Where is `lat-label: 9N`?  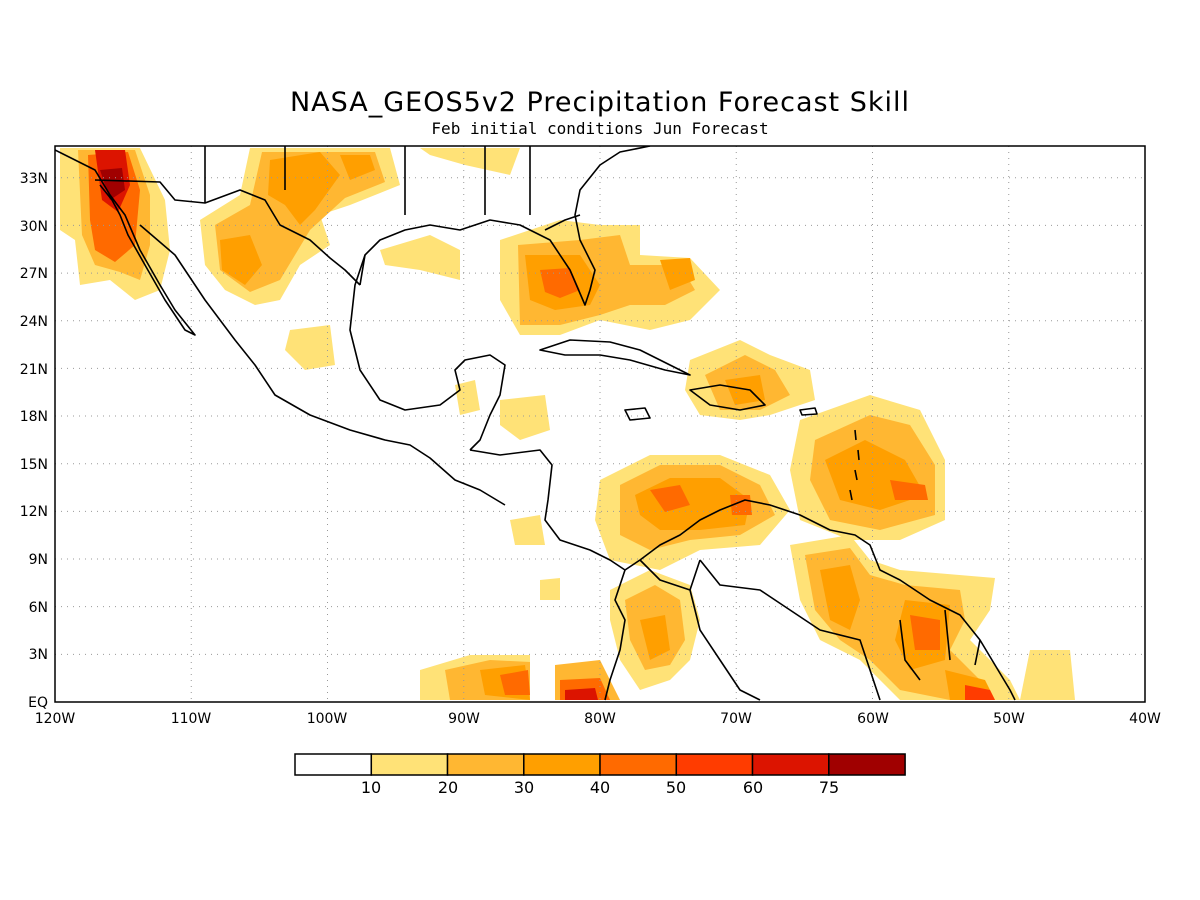 lat-label: 9N is located at coordinates (38, 560).